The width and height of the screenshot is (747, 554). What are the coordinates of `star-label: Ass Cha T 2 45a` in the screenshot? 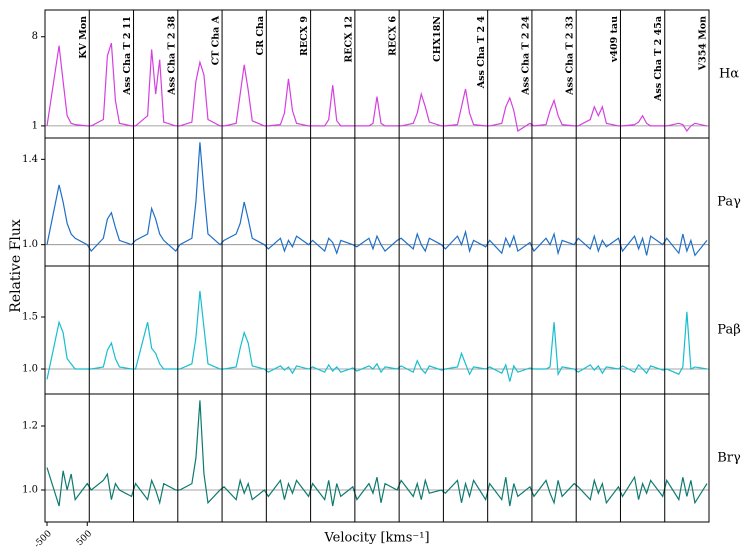 It's located at (658, 59).